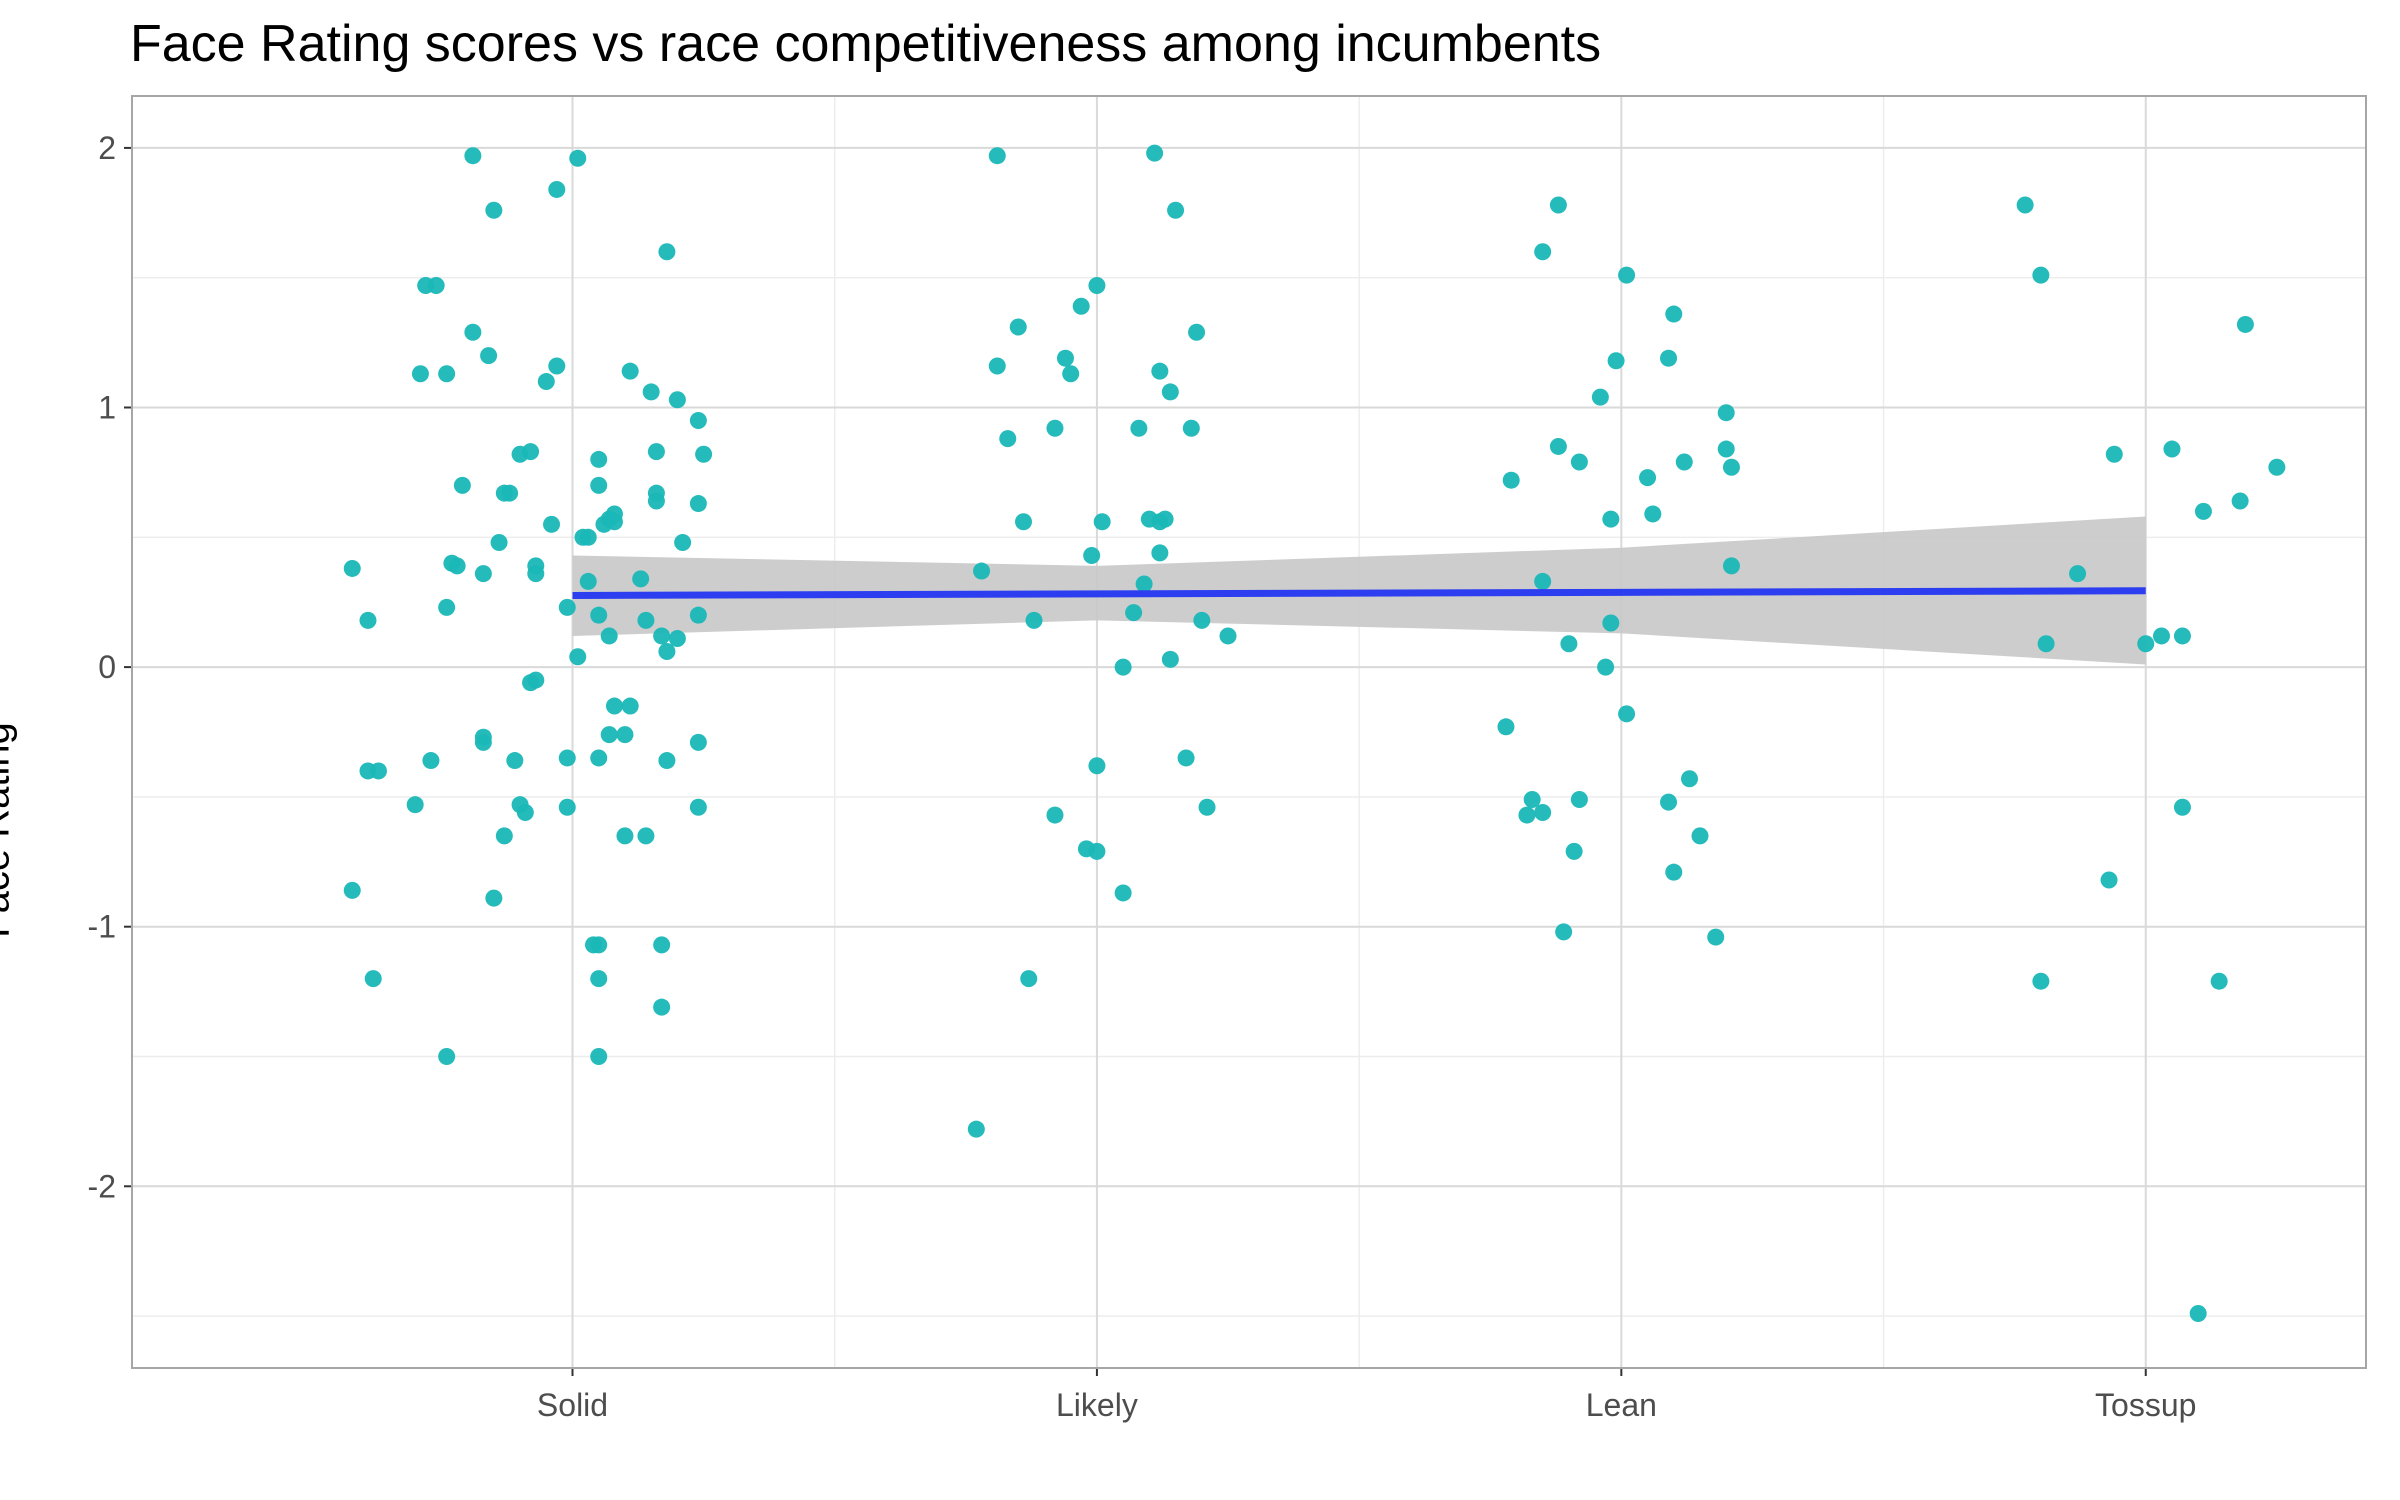 This screenshot has height=1500, width=2400. I want to click on x-tick-label: Tossup, so click(2145, 1405).